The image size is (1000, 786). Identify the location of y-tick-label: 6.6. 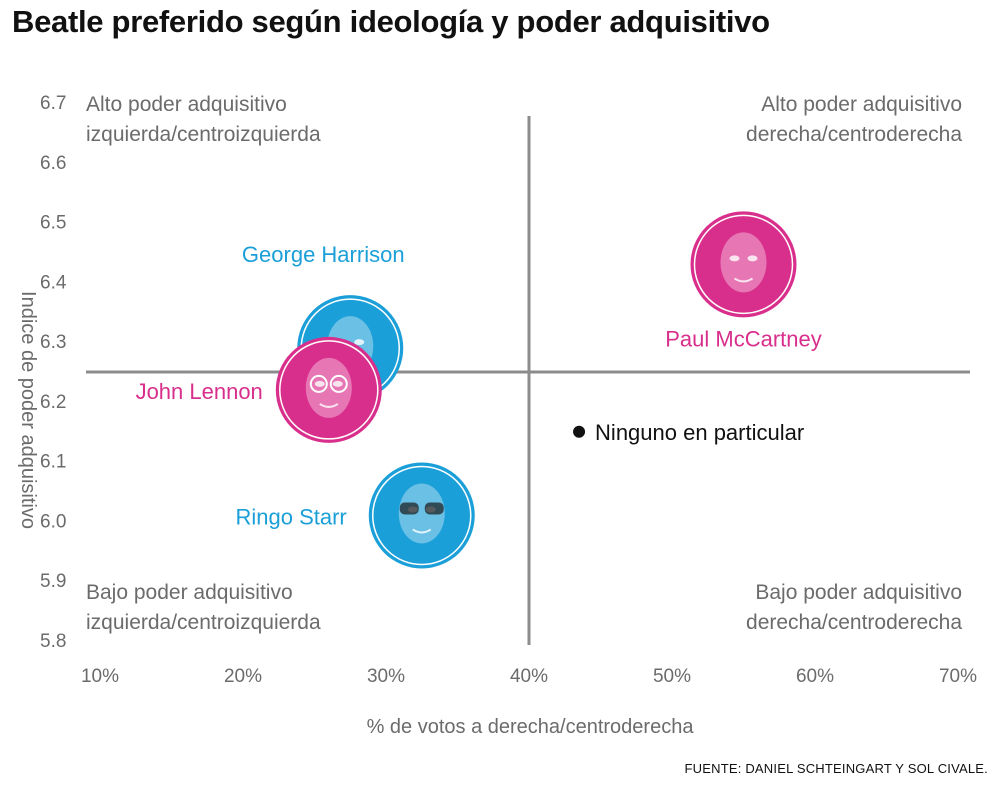
(53, 163).